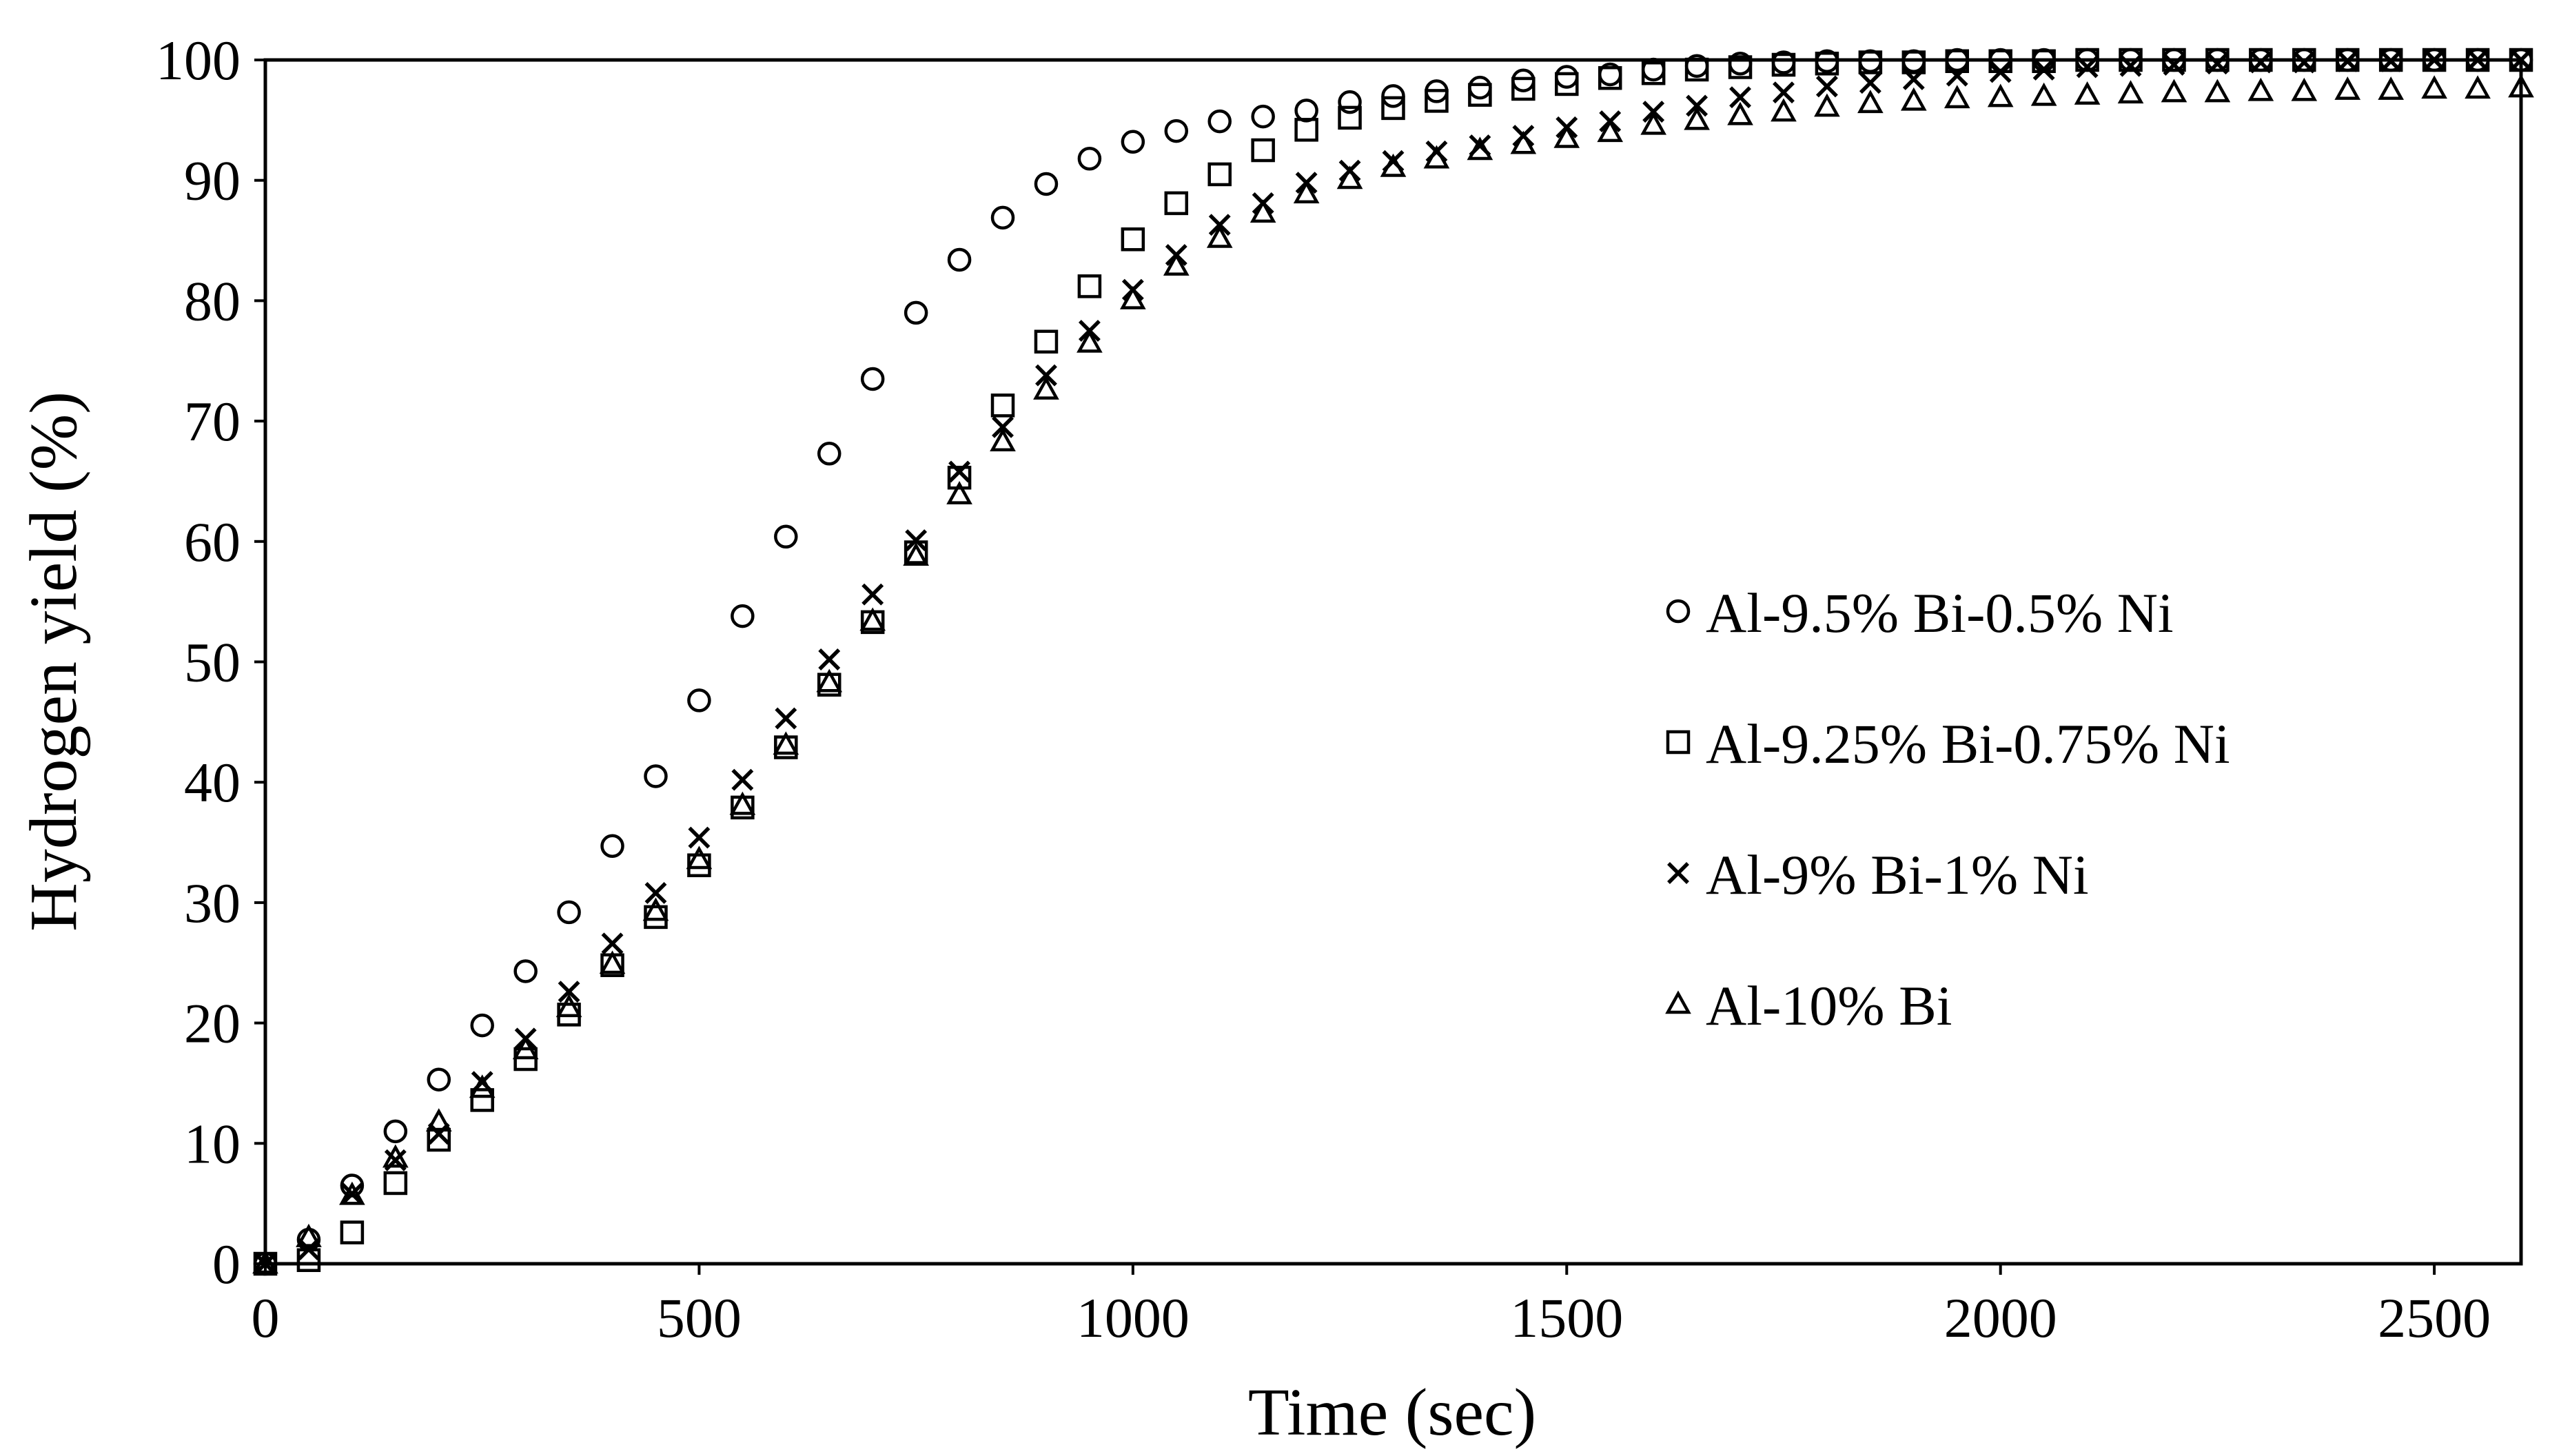 The image size is (2550, 1456). I want to click on x-tick-label: 2000, so click(2000, 1317).